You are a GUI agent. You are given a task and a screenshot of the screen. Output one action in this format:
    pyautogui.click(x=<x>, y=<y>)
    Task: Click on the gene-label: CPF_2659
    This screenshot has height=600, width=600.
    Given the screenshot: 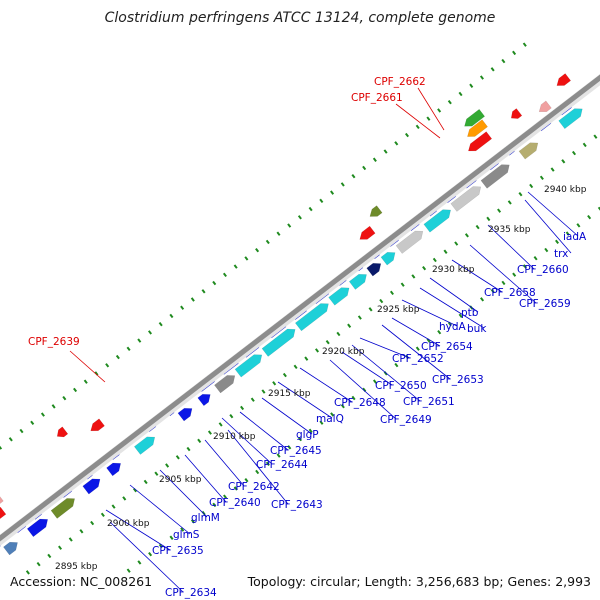 What is the action you would take?
    pyautogui.click(x=545, y=304)
    